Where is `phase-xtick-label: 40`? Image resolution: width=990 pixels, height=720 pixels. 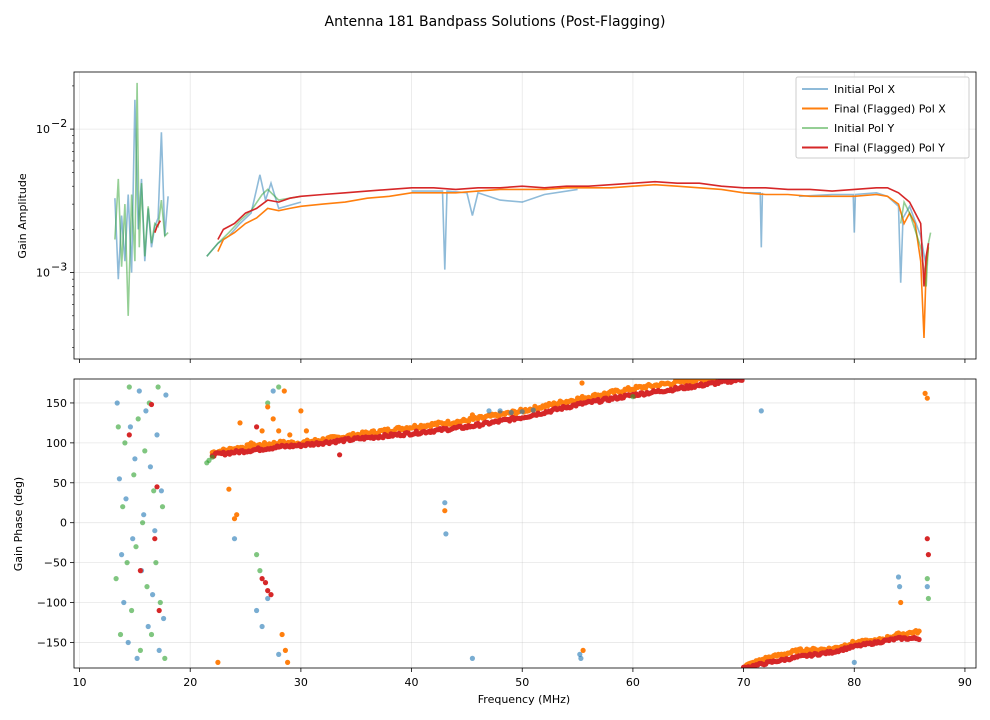 phase-xtick-label: 40 is located at coordinates (412, 682).